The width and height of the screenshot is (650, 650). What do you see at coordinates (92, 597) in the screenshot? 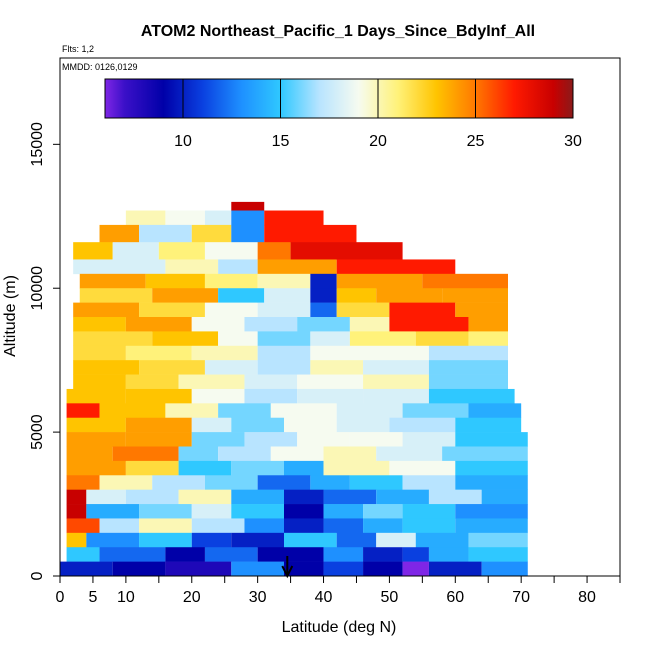
I see `x-tick-label: 5` at bounding box center [92, 597].